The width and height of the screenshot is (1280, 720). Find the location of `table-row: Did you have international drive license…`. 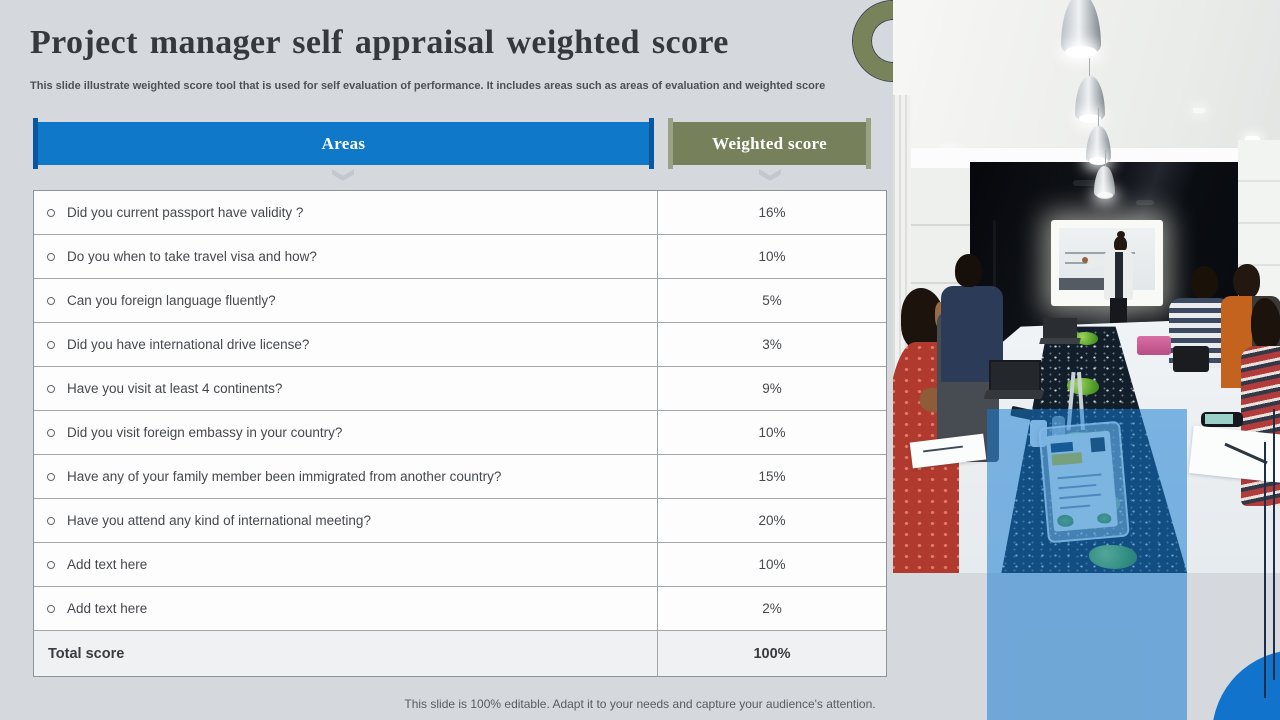

table-row: Did you have international drive license… is located at coordinates (460, 344).